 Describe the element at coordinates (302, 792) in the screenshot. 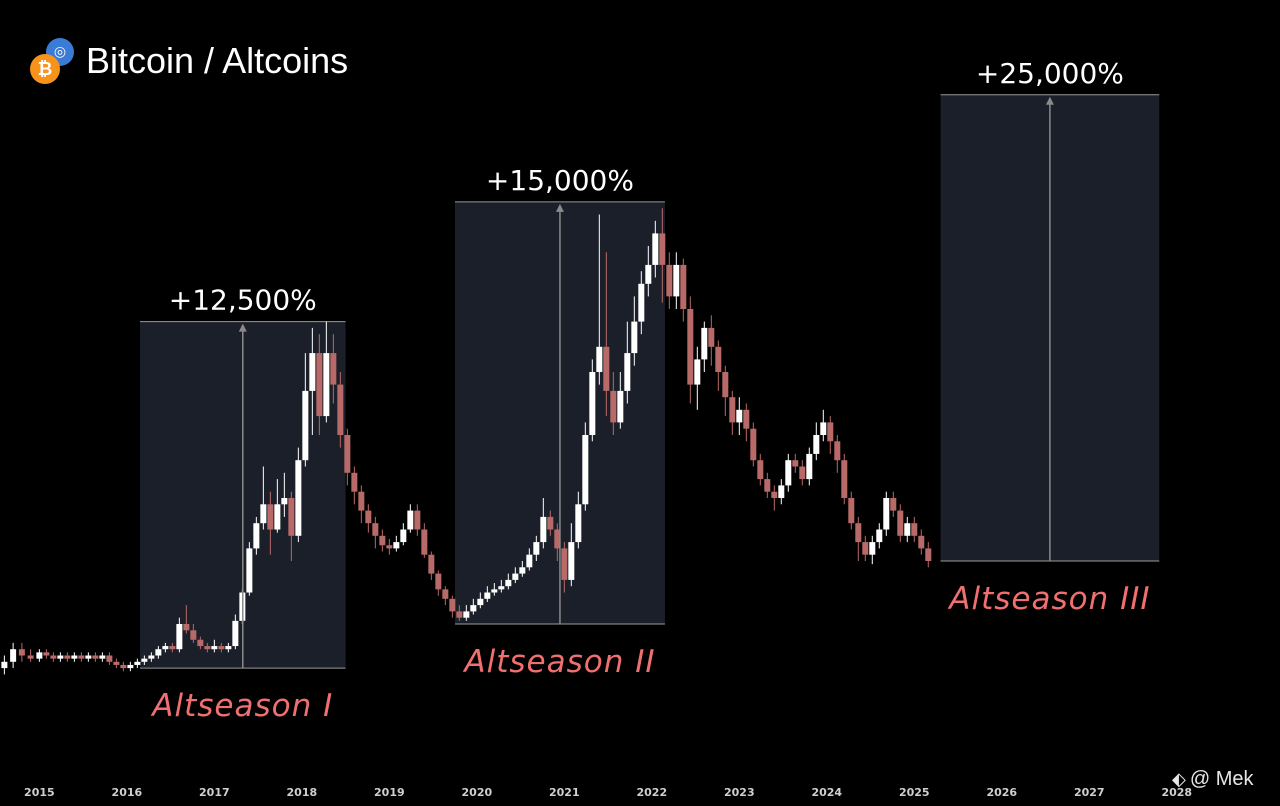

I see `x-tick-label: 2018` at that location.